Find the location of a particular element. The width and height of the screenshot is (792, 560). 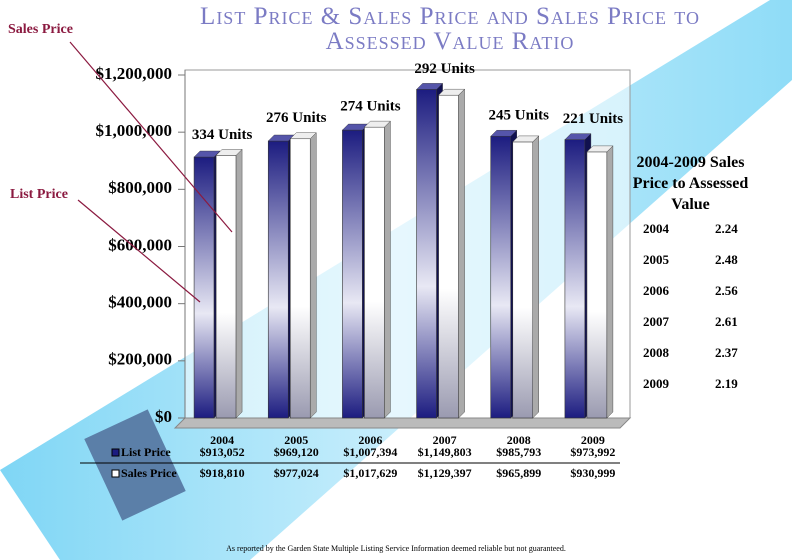

ratio-value: 2.19 is located at coordinates (726, 383).